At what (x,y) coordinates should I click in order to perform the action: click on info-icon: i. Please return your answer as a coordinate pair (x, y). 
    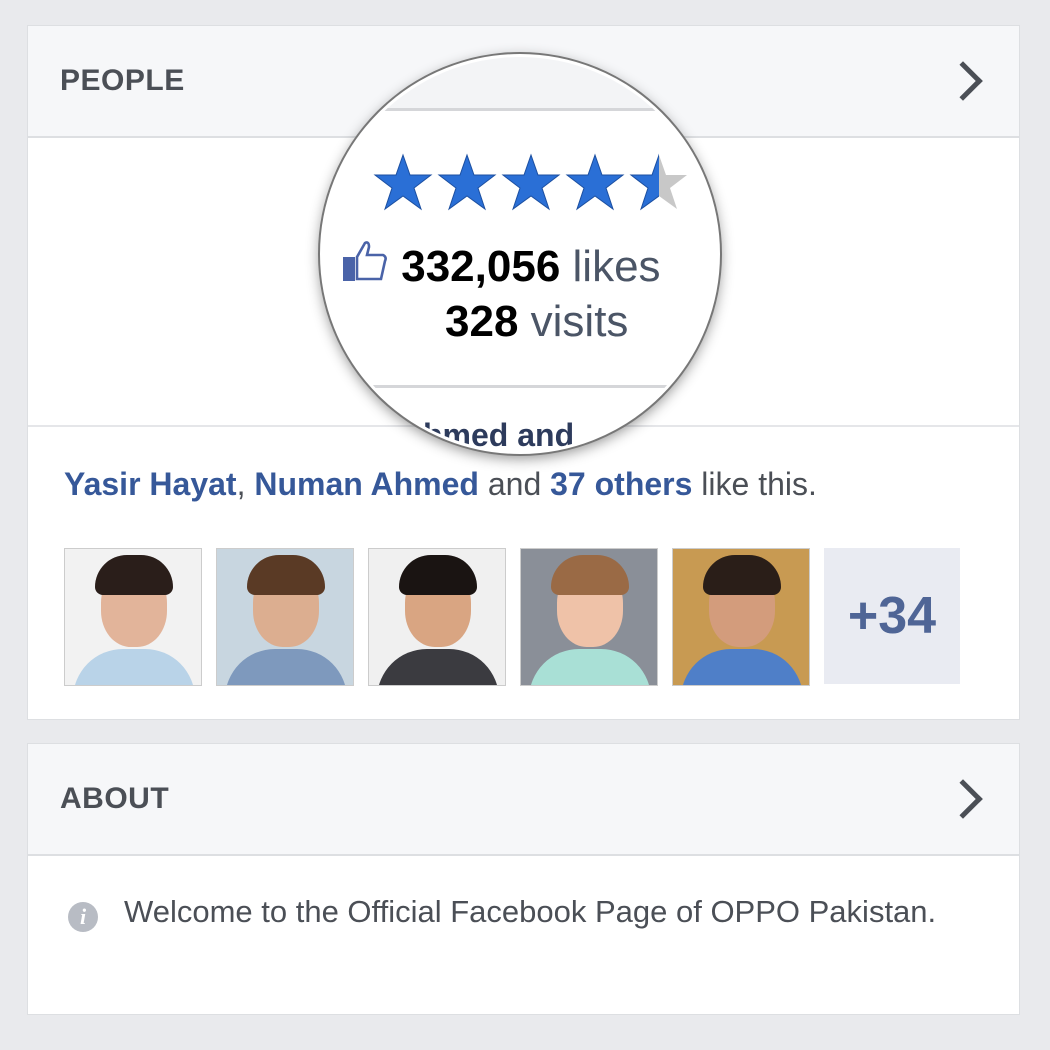
    Looking at the image, I should click on (83, 917).